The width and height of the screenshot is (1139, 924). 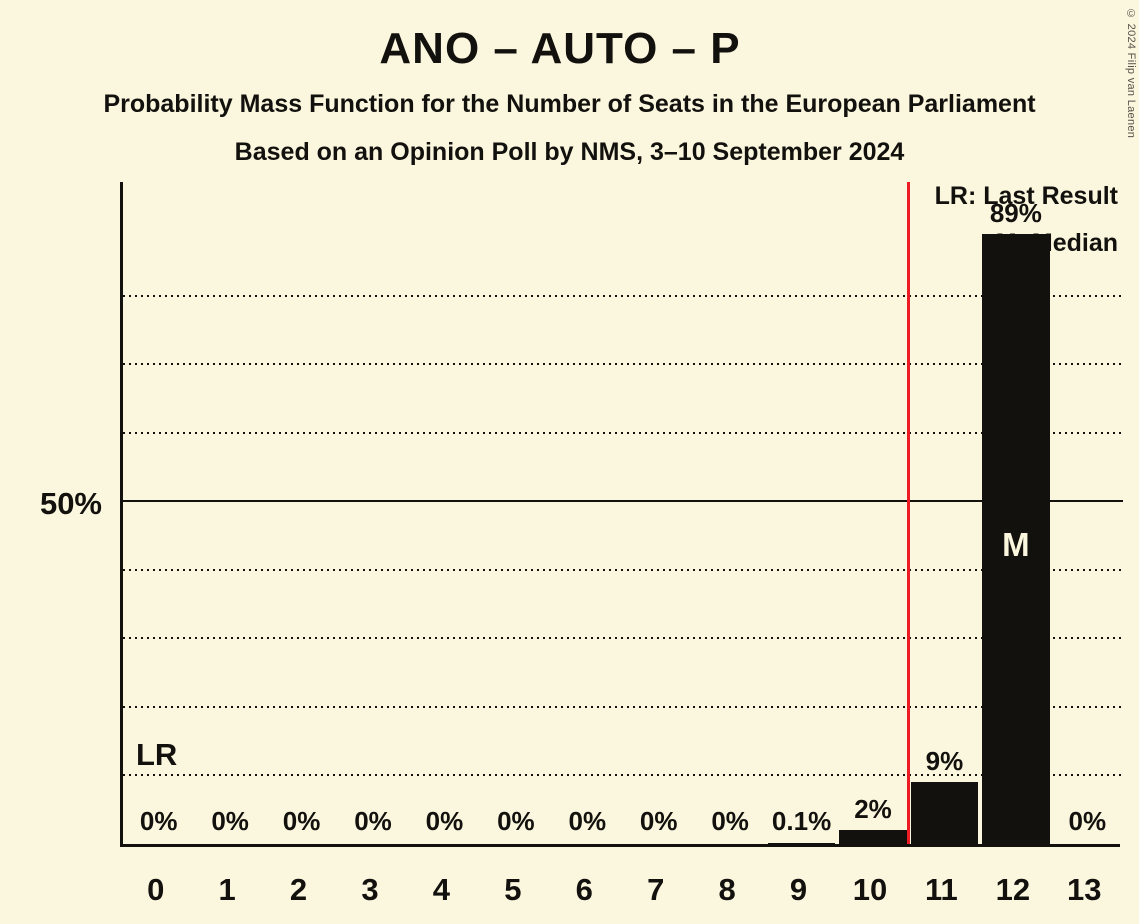 I want to click on gridline-30pct, so click(x=623, y=638).